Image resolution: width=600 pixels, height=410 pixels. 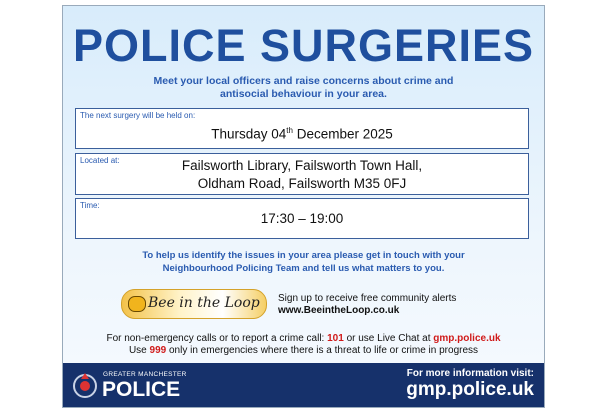 What do you see at coordinates (204, 303) in the screenshot?
I see `bee-logo-text: Bee in the Loop` at bounding box center [204, 303].